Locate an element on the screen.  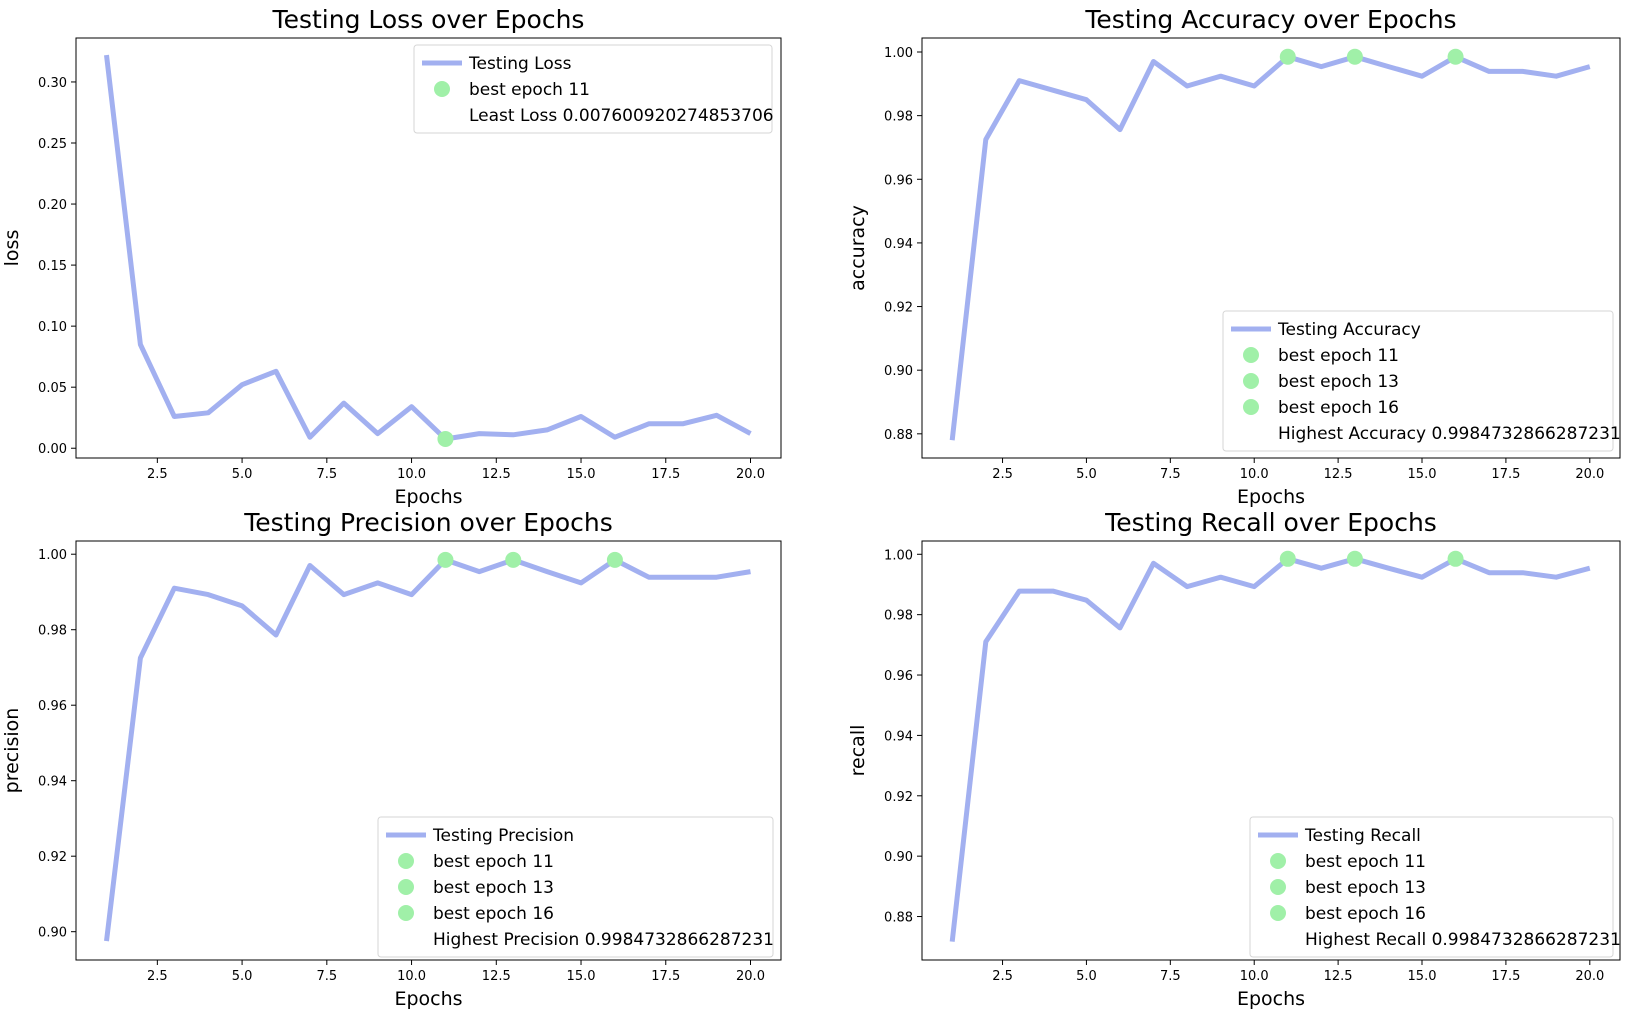
legend-best-label: best epoch 16 is located at coordinates (1365, 914).